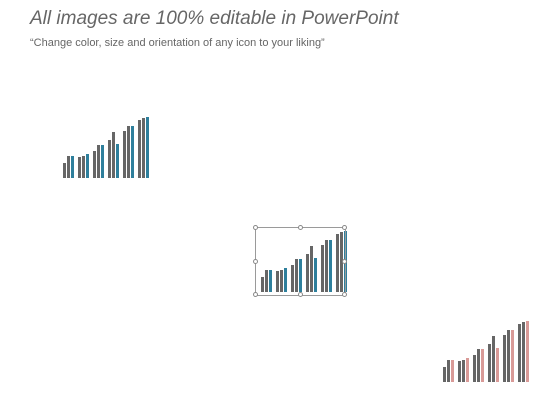 The height and width of the screenshot is (420, 560). I want to click on bar-chart-icon-teal, so click(105, 148).